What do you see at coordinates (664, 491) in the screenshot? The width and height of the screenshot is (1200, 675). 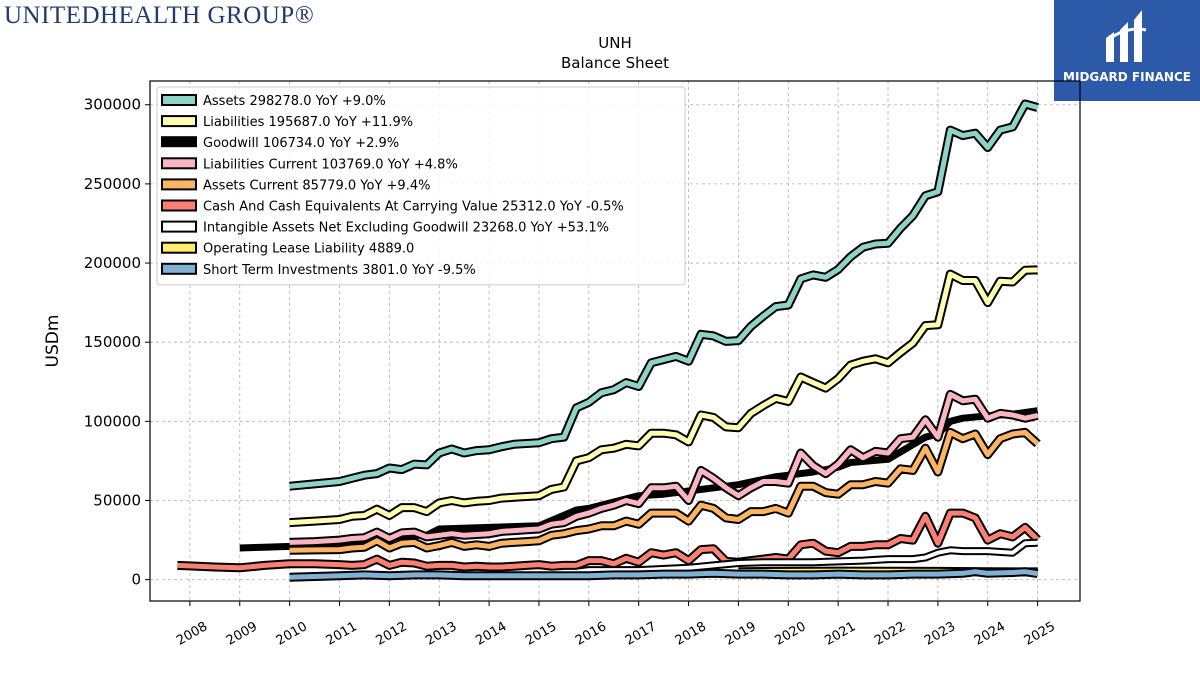 I see `series-line-assets-current` at bounding box center [664, 491].